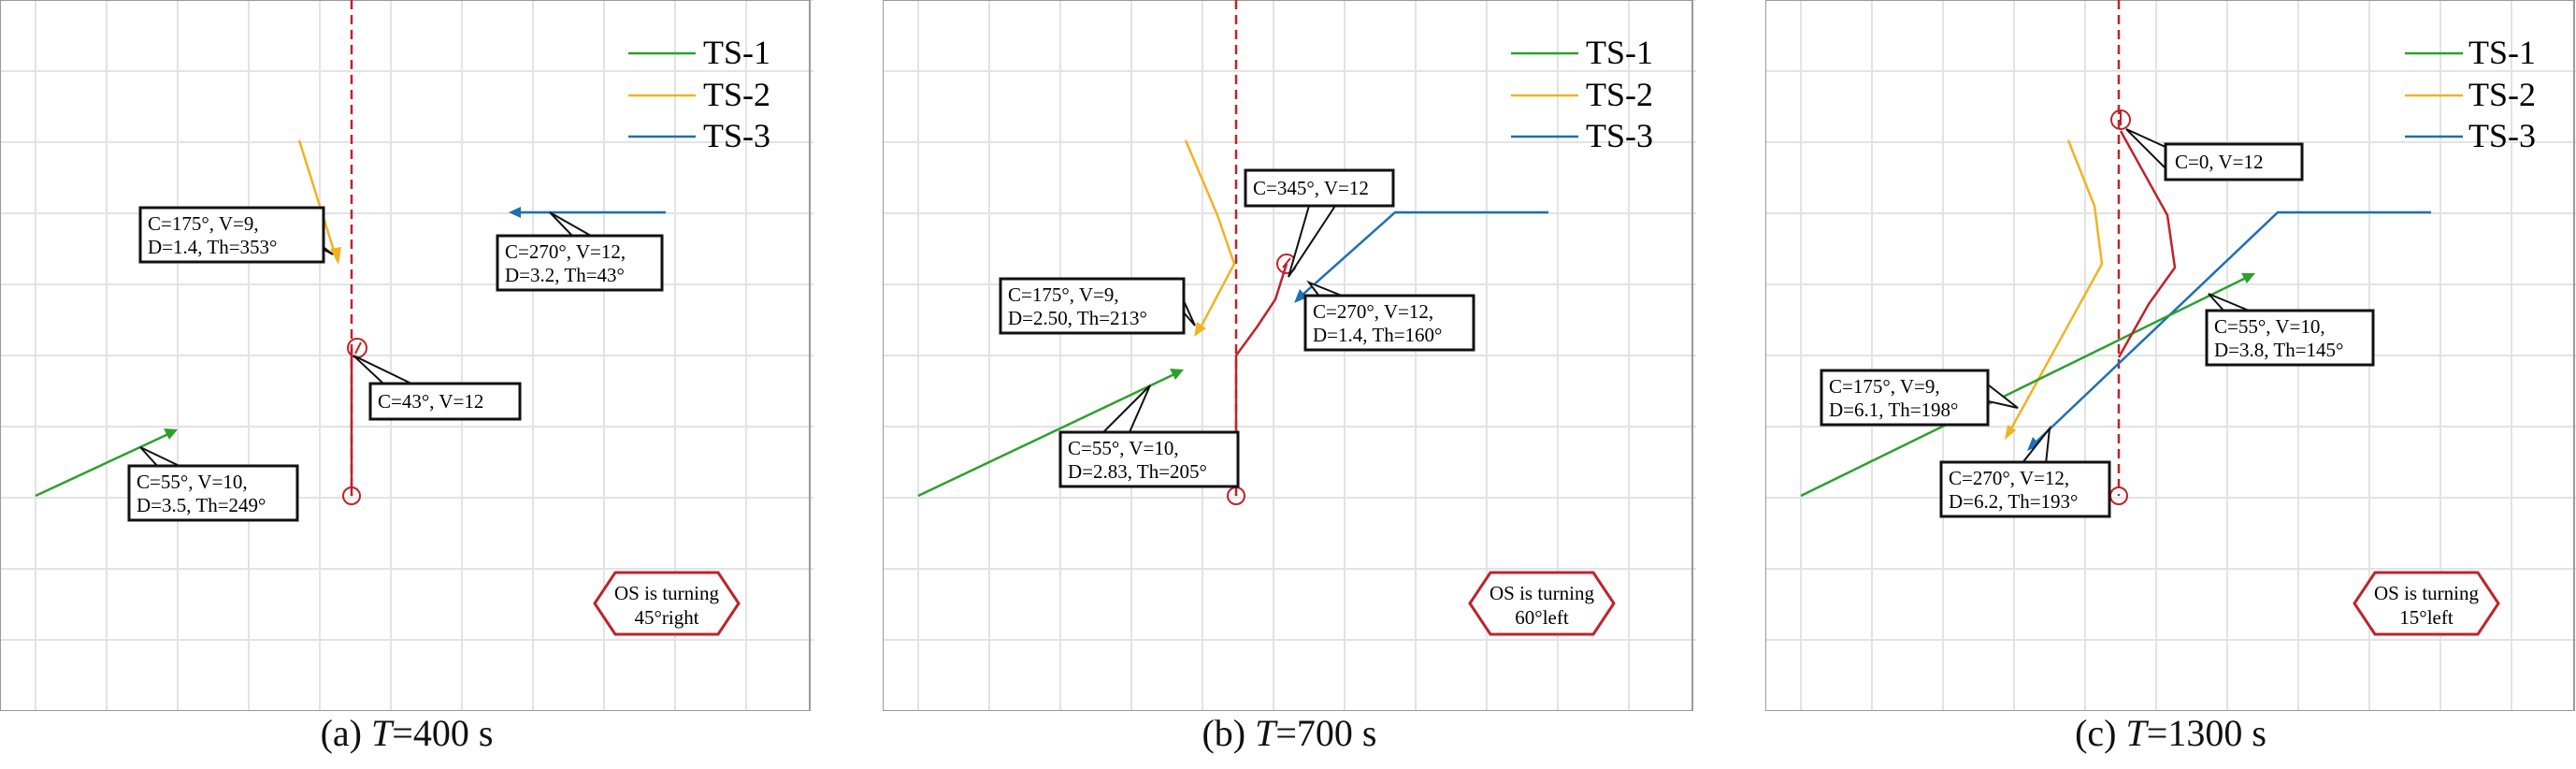  I want to click on callout-ts1: C=55°, V=10, D=2.83, Th=205°, so click(1149, 436).